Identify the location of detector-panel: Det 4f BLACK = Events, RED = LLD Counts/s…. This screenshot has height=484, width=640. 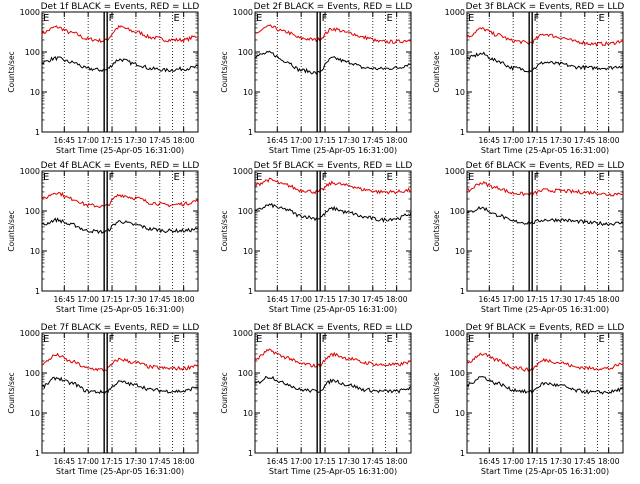
(103, 237).